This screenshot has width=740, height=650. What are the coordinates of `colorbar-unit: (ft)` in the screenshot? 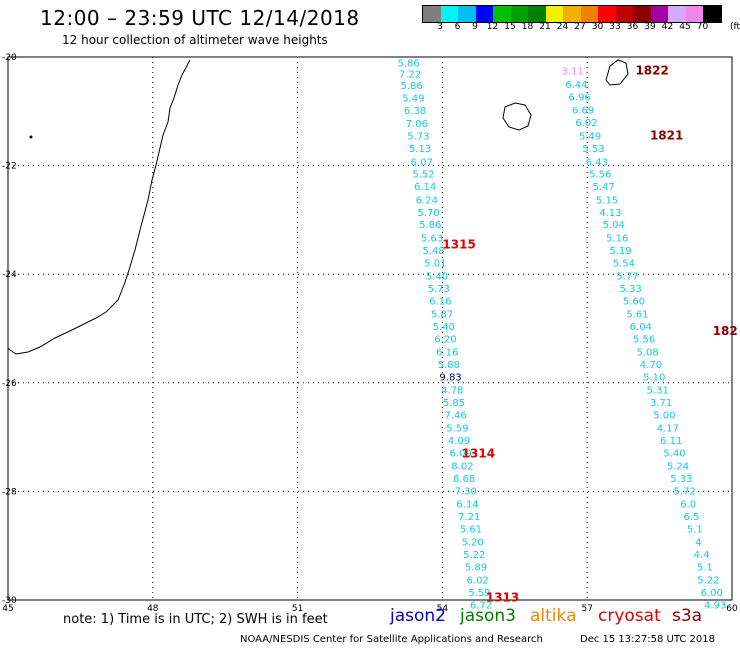 It's located at (735, 27).